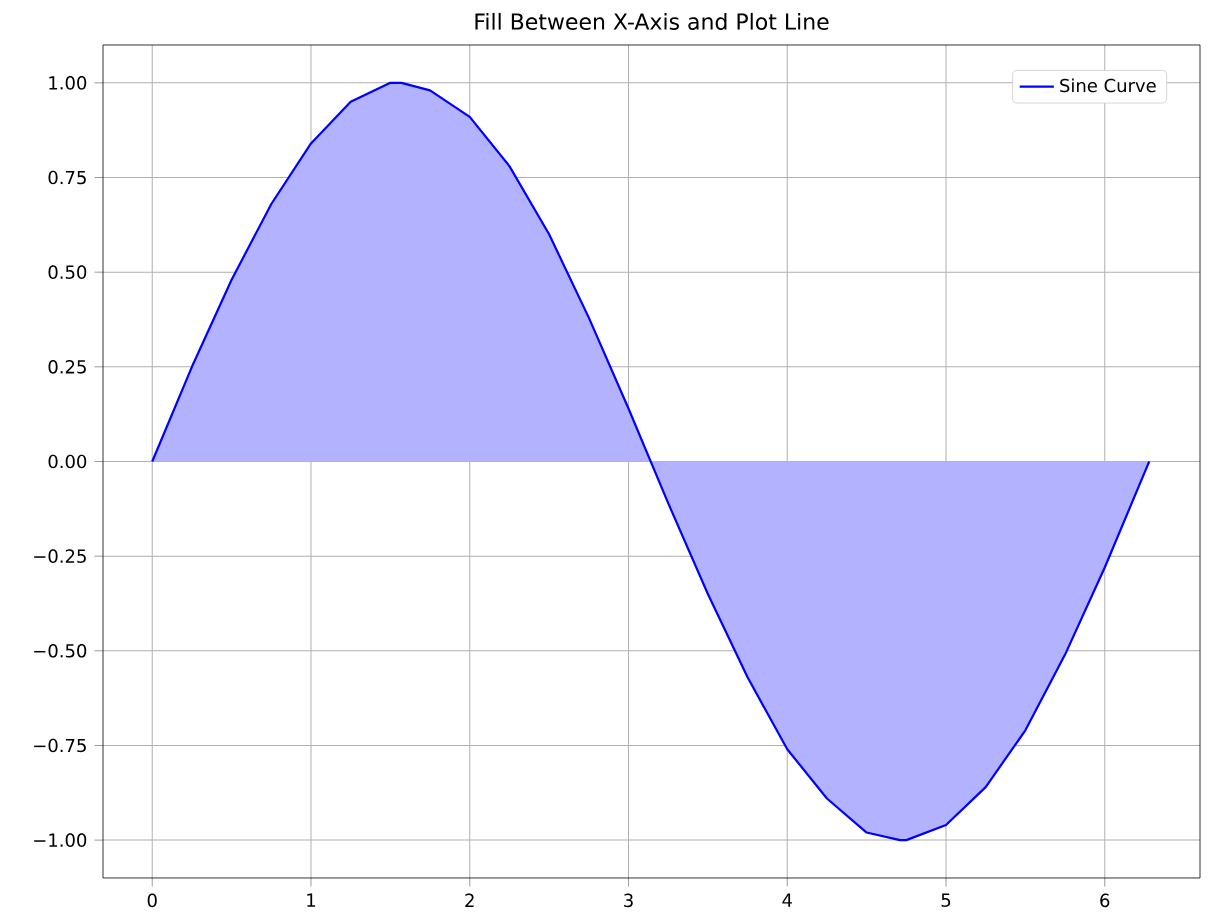 This screenshot has height=919, width=1214. I want to click on y-tick-label: −0.75, so click(60, 745).